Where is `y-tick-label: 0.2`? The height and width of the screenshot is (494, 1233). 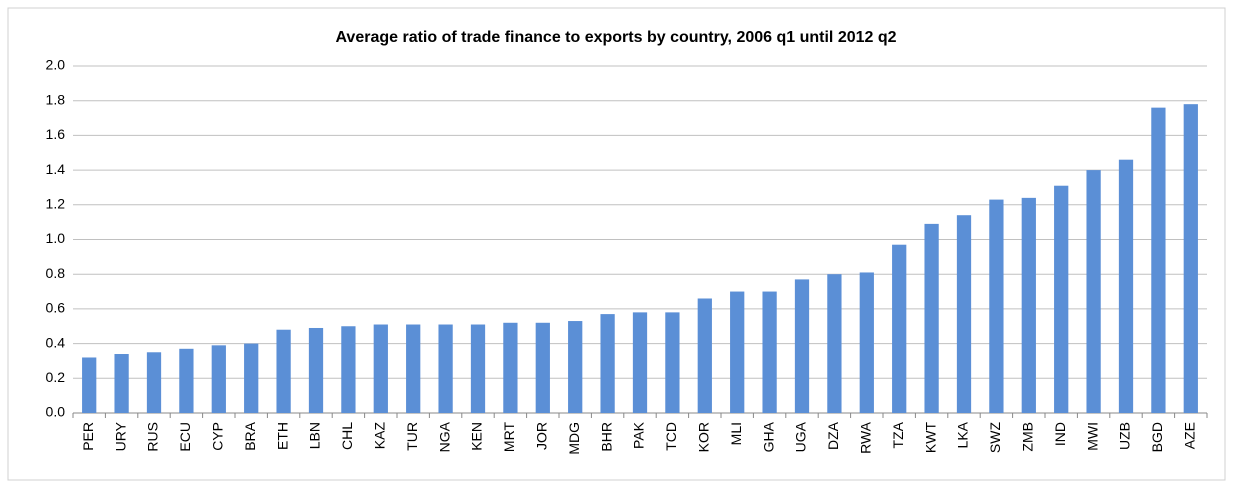
y-tick-label: 0.2 is located at coordinates (56, 377).